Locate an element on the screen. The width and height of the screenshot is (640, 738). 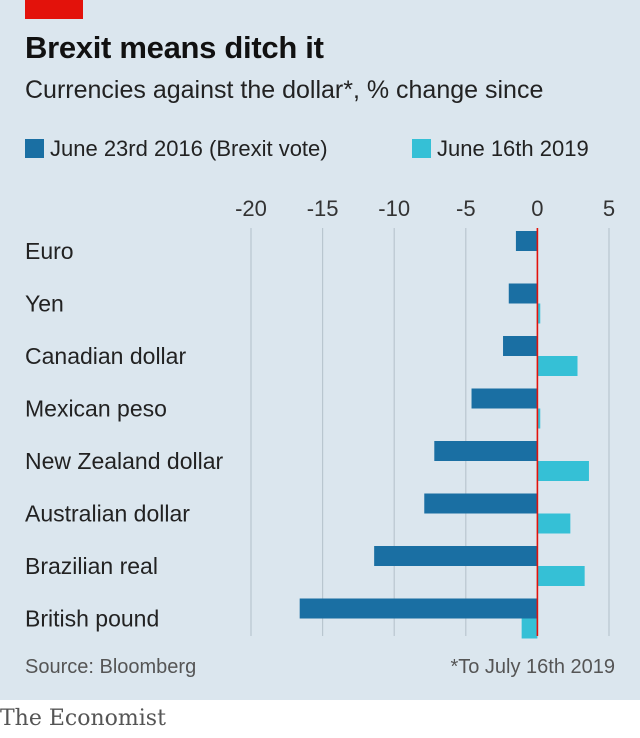
source-note: Source: Bloomberg is located at coordinates (111, 667).